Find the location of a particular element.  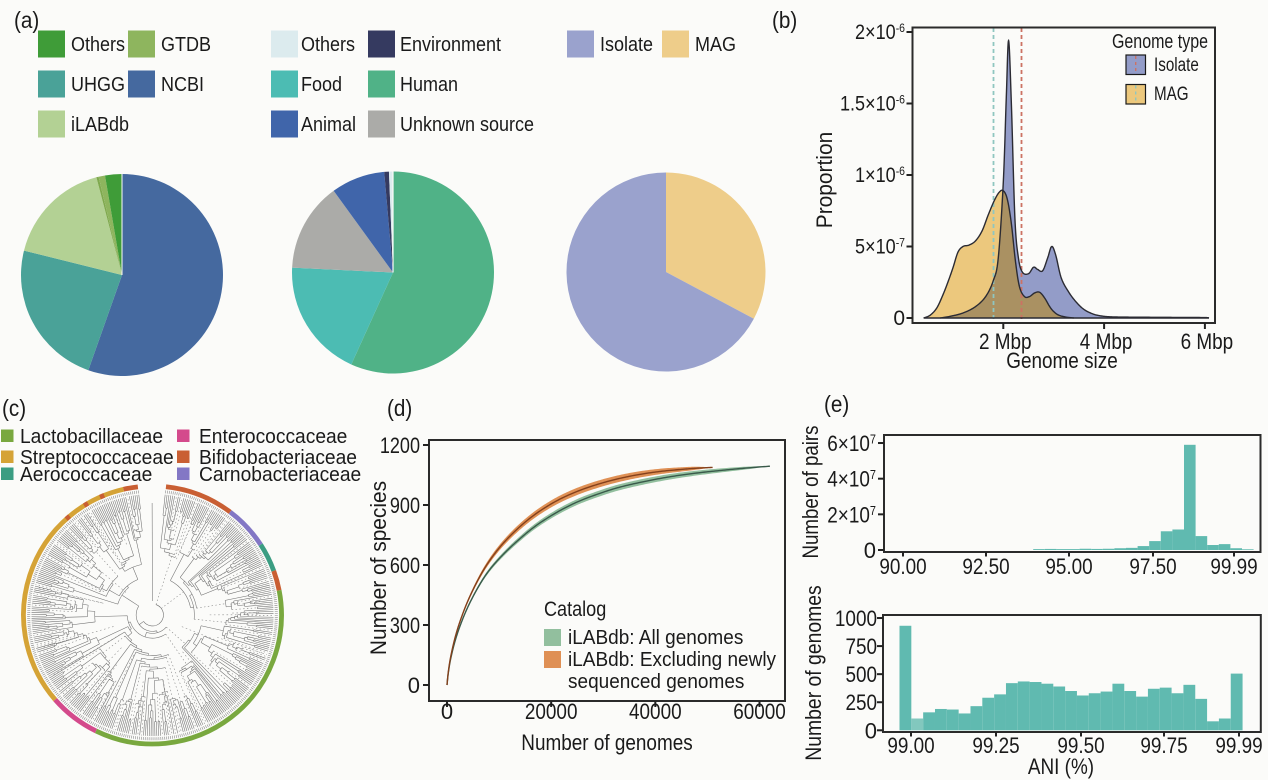

svg-text: 60000 is located at coordinates (759, 711).